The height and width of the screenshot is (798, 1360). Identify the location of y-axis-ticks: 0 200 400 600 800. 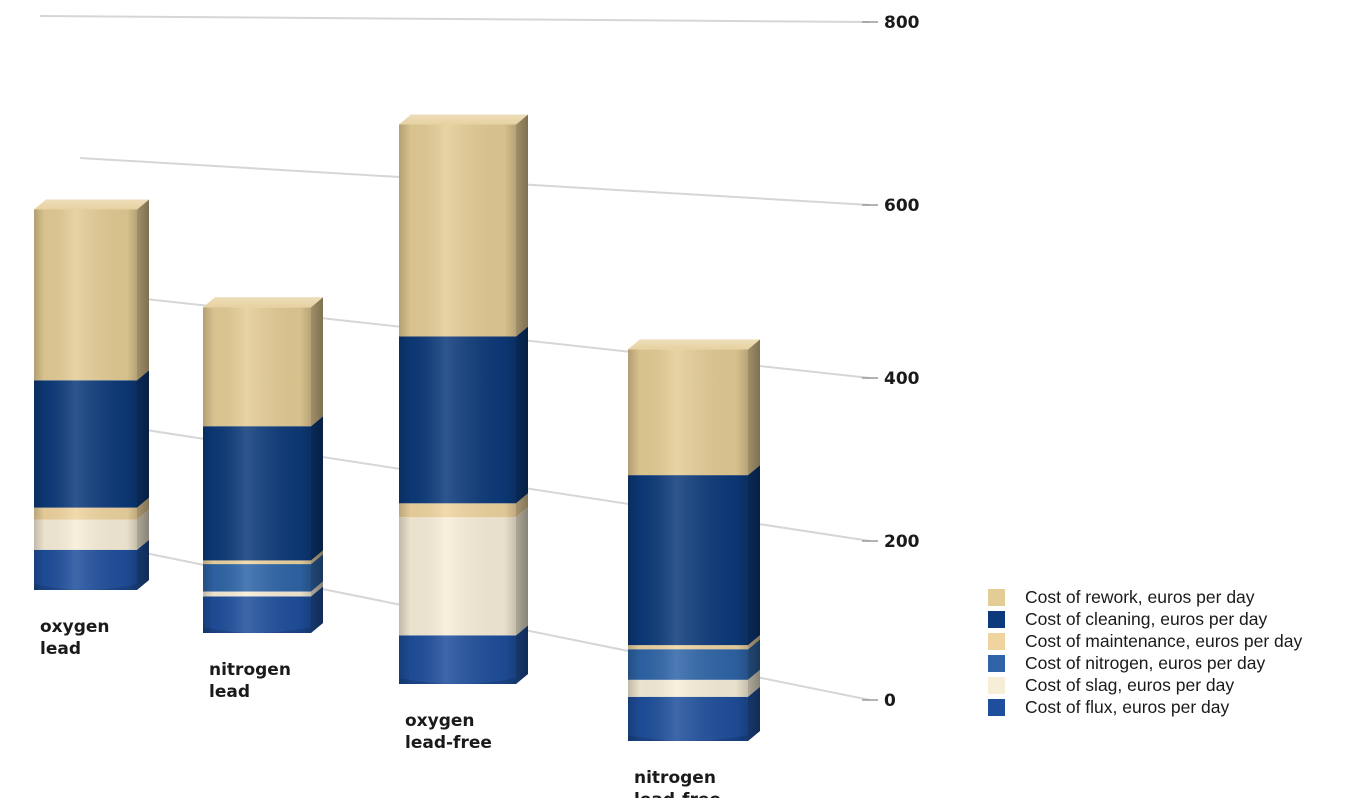
(891, 362).